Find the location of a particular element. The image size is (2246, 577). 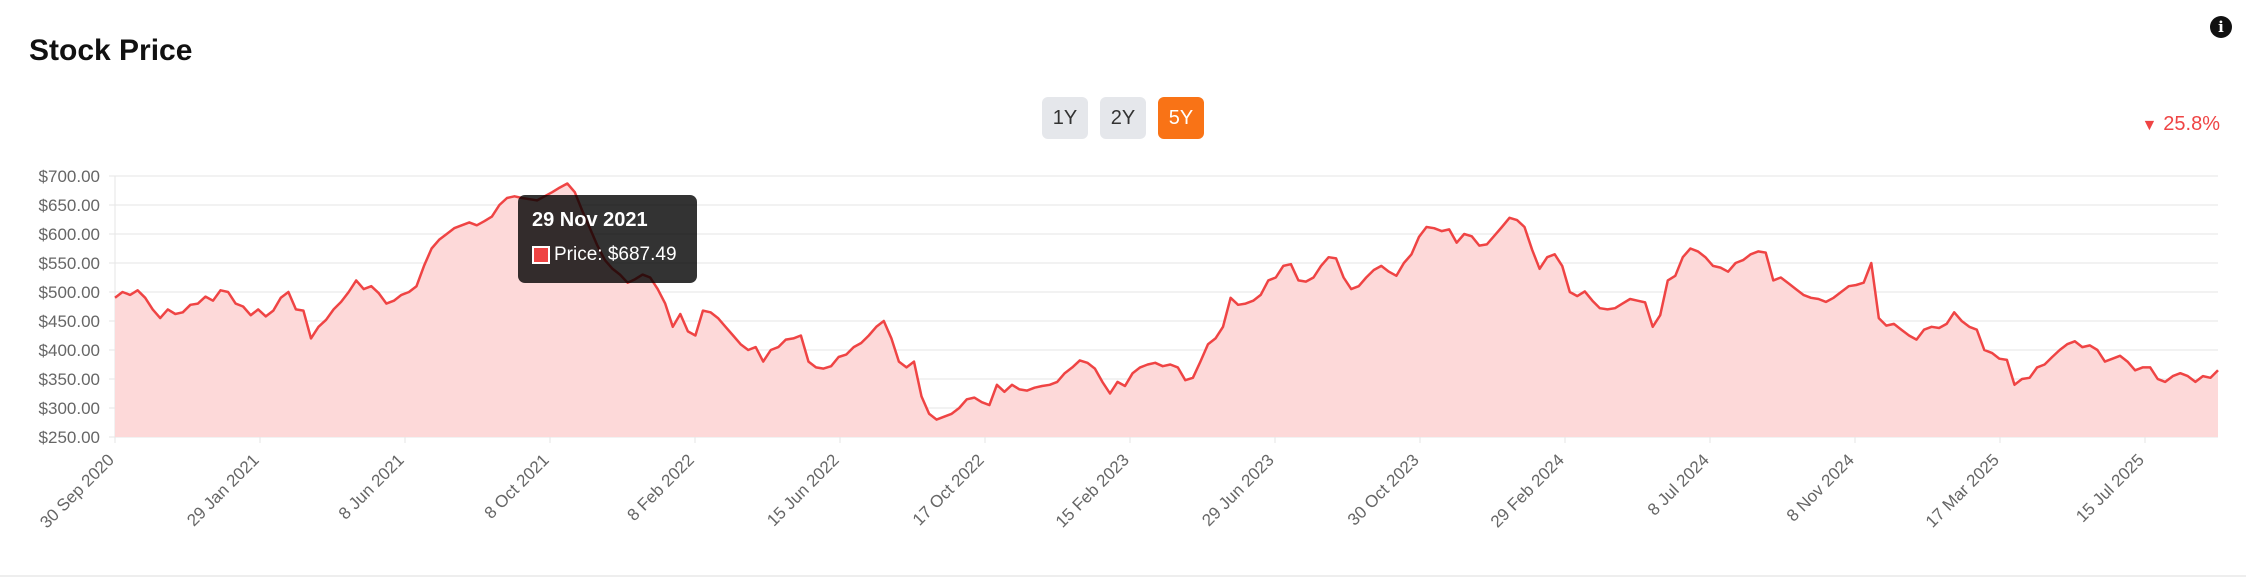

y-tick-label: $400.00 is located at coordinates (69, 350).